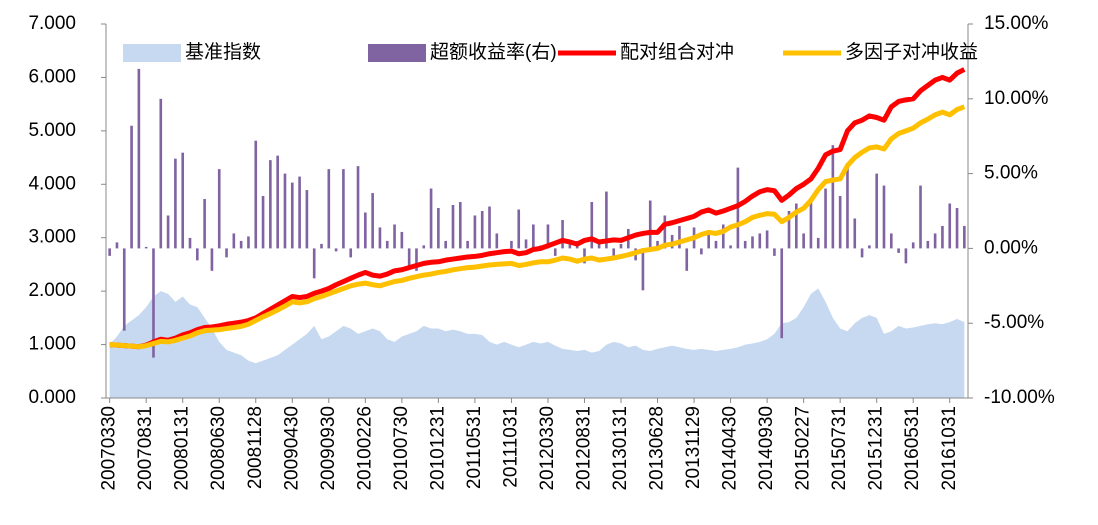 The image size is (1098, 525). What do you see at coordinates (52, 237) in the screenshot?
I see `y-tick-label: 3.000` at bounding box center [52, 237].